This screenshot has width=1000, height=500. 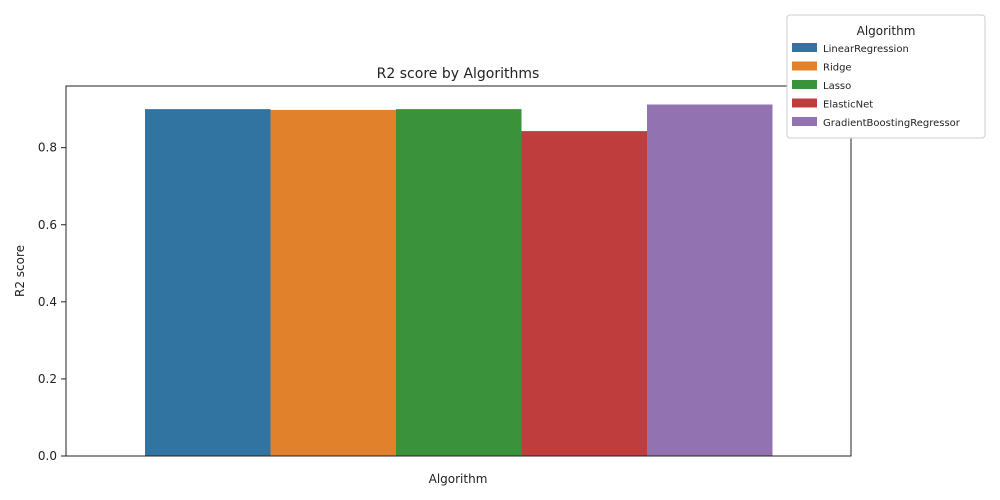 What do you see at coordinates (333, 282) in the screenshot?
I see `bar-ridge` at bounding box center [333, 282].